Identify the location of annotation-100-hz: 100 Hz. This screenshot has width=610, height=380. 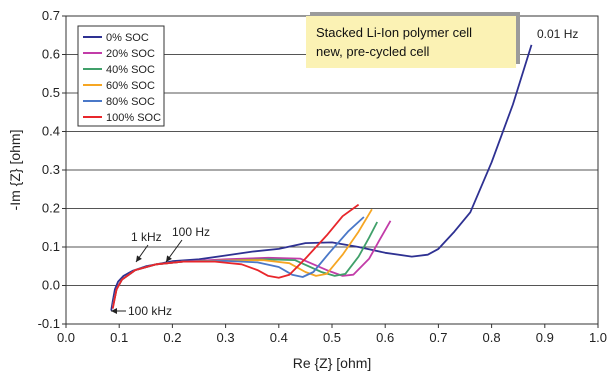
(191, 232).